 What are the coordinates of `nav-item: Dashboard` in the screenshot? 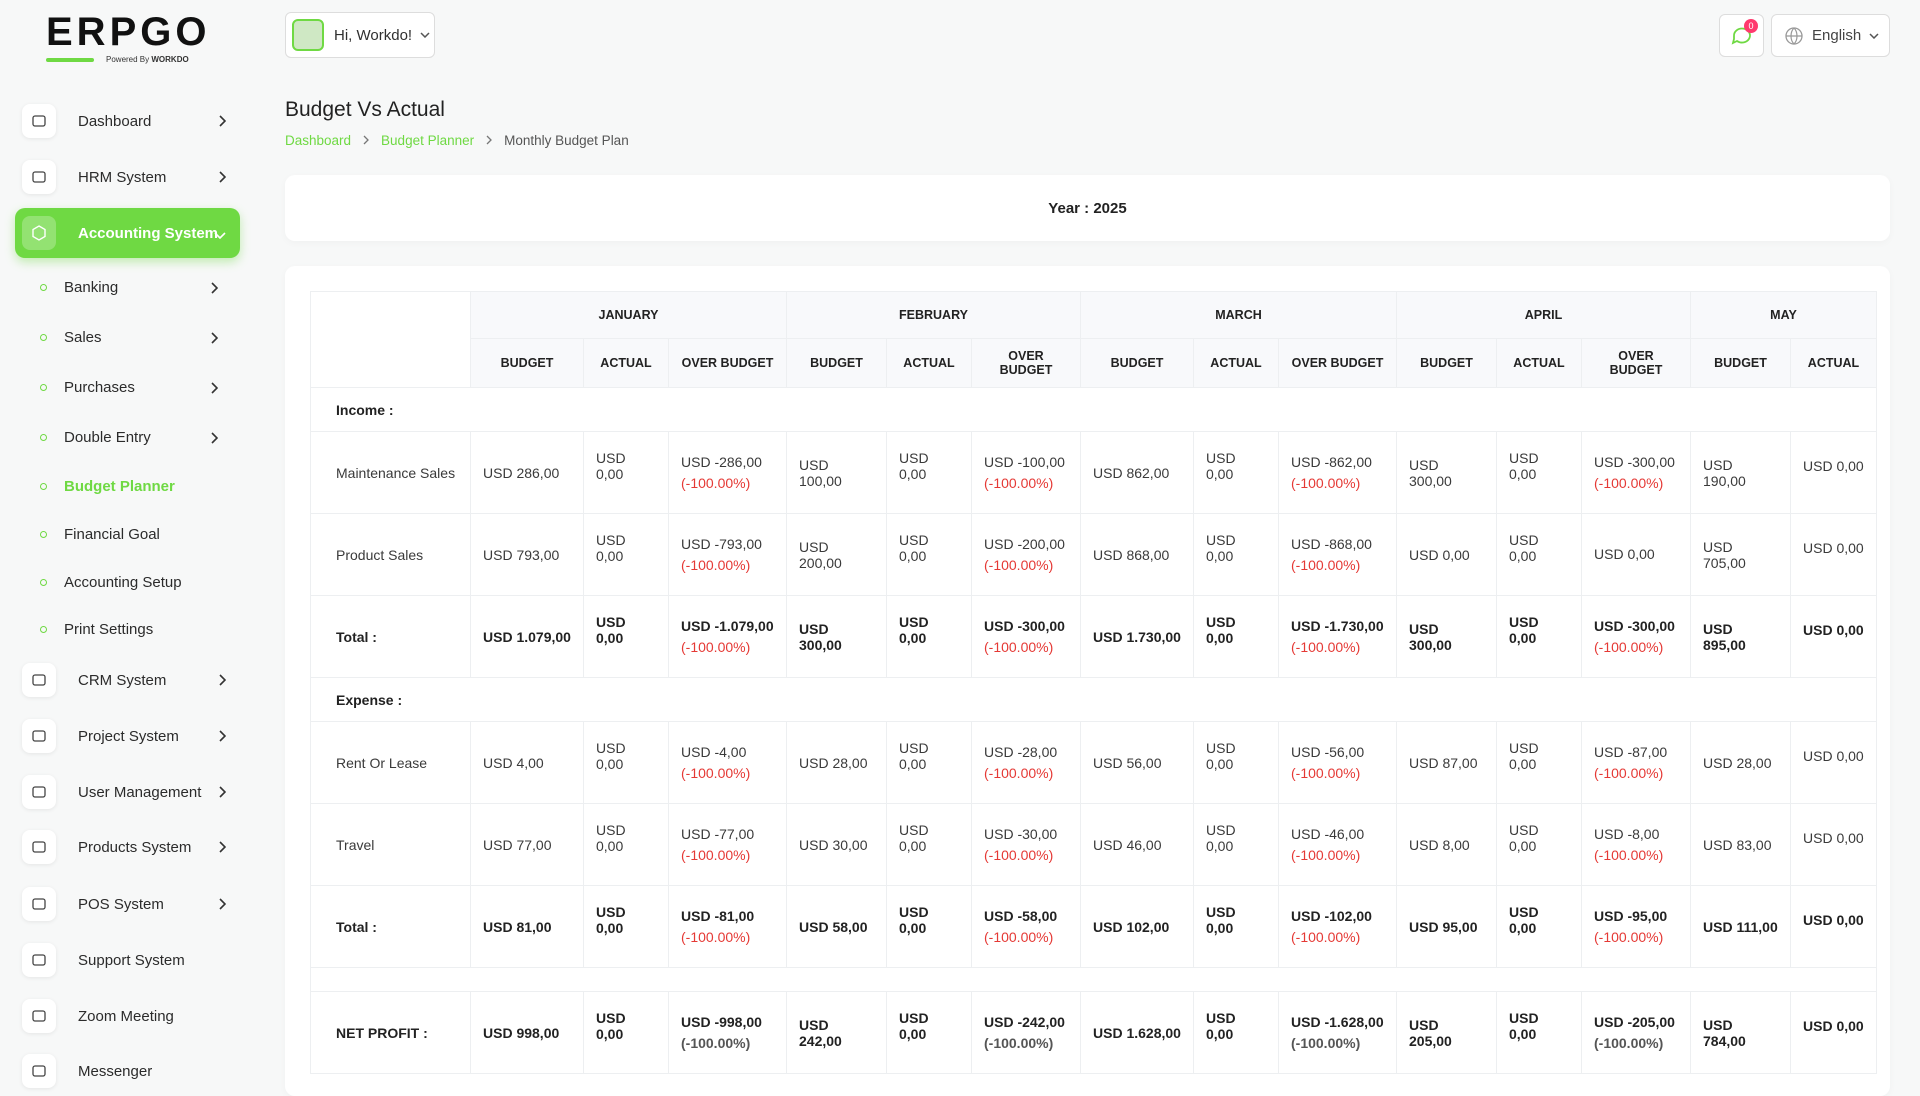 It's located at (127, 121).